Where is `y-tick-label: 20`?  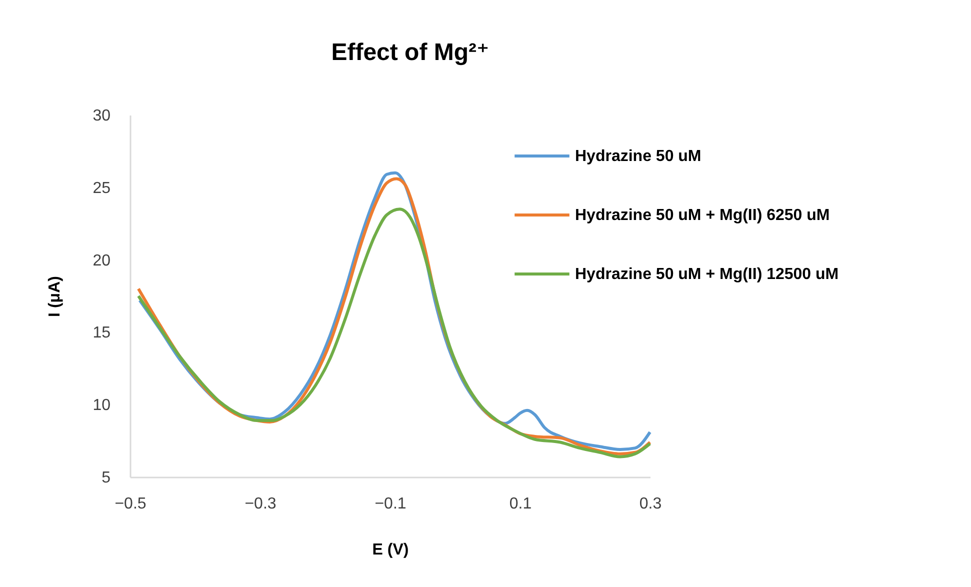
y-tick-label: 20 is located at coordinates (101, 261).